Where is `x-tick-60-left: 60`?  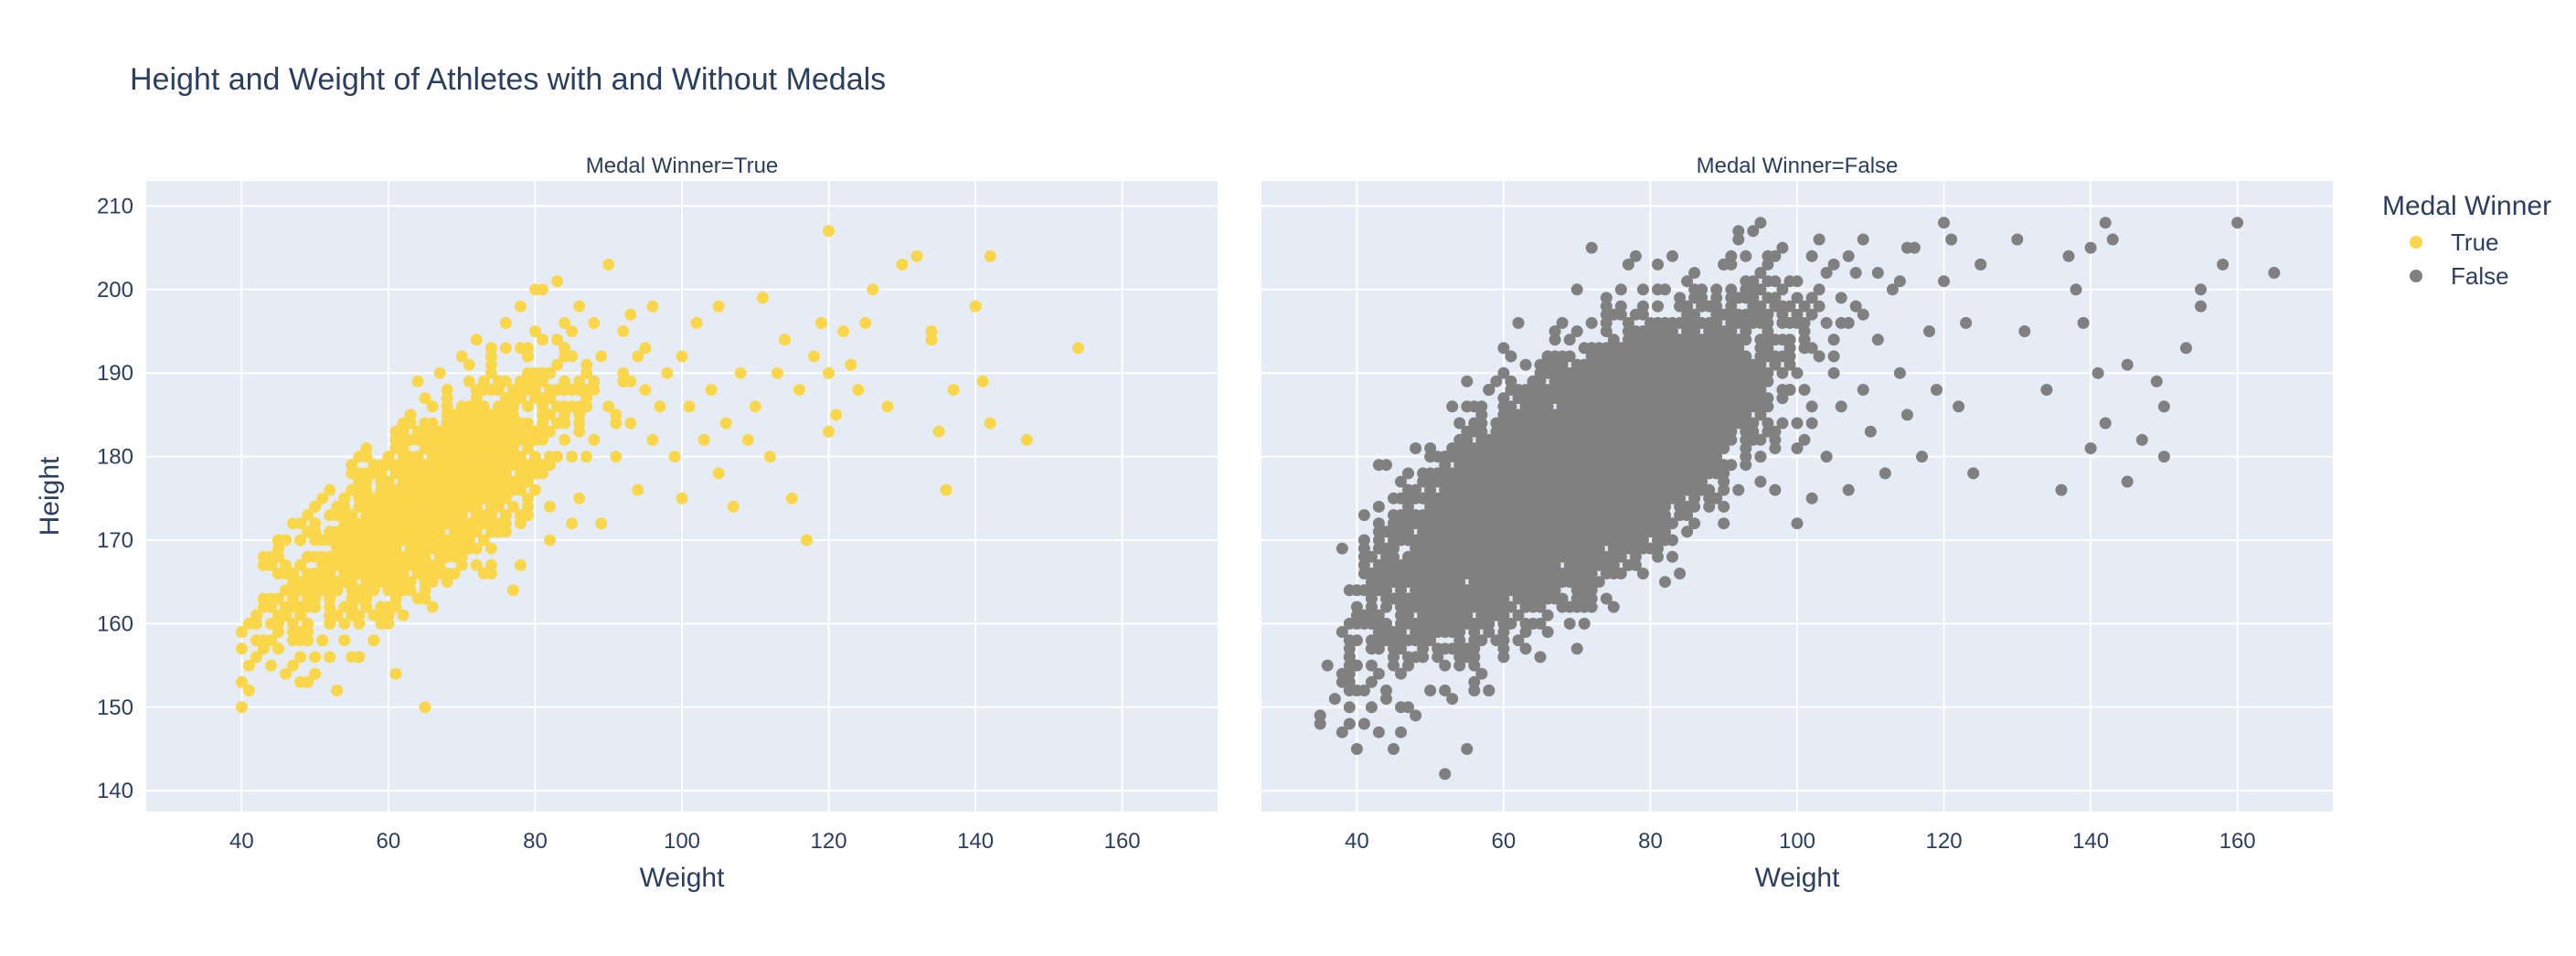 x-tick-60-left: 60 is located at coordinates (389, 842).